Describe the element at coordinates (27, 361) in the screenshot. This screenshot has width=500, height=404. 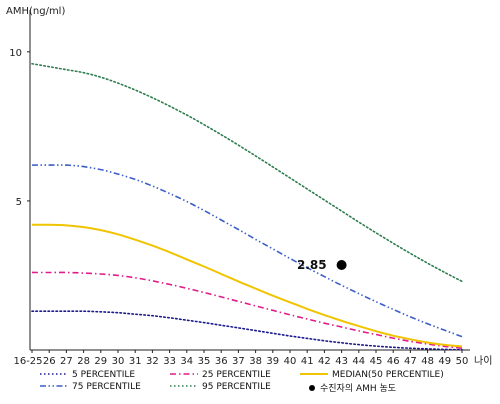
I see `x-tick-label: 16-25` at that location.